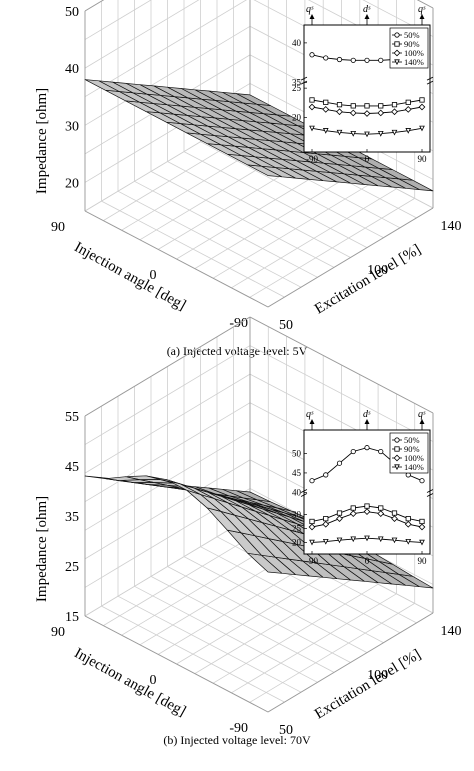  I want to click on inset-y-tick-label: 30, so click(297, 514).